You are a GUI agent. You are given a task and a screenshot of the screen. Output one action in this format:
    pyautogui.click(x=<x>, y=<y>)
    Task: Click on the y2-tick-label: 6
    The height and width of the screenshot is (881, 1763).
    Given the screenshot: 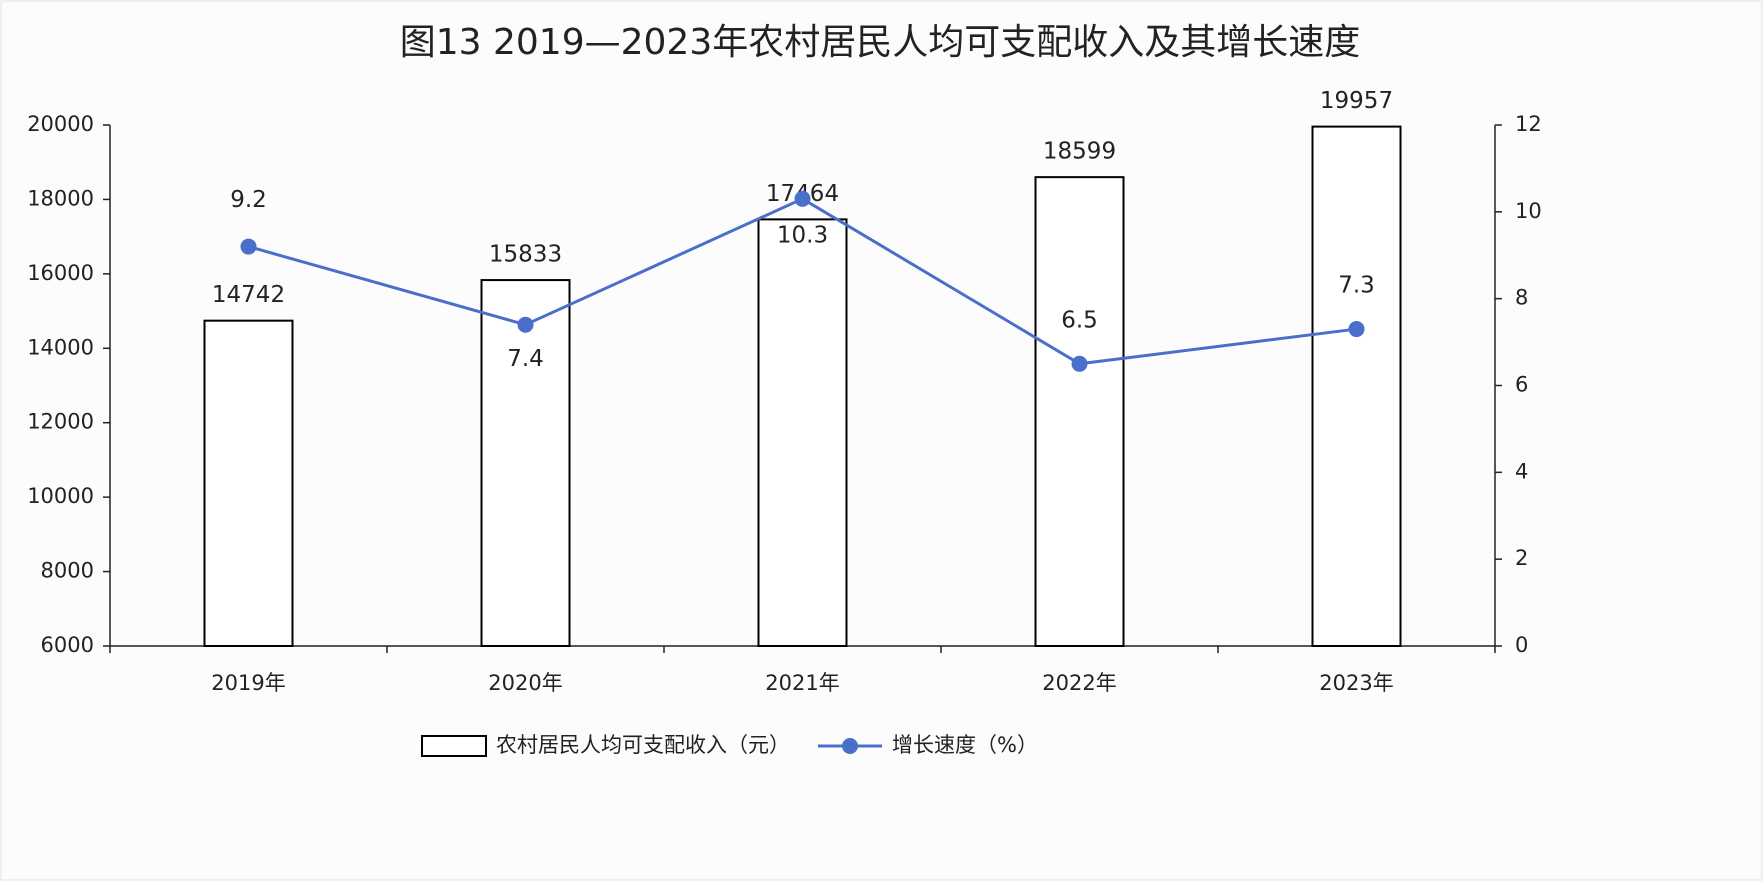 What is the action you would take?
    pyautogui.click(x=1521, y=385)
    